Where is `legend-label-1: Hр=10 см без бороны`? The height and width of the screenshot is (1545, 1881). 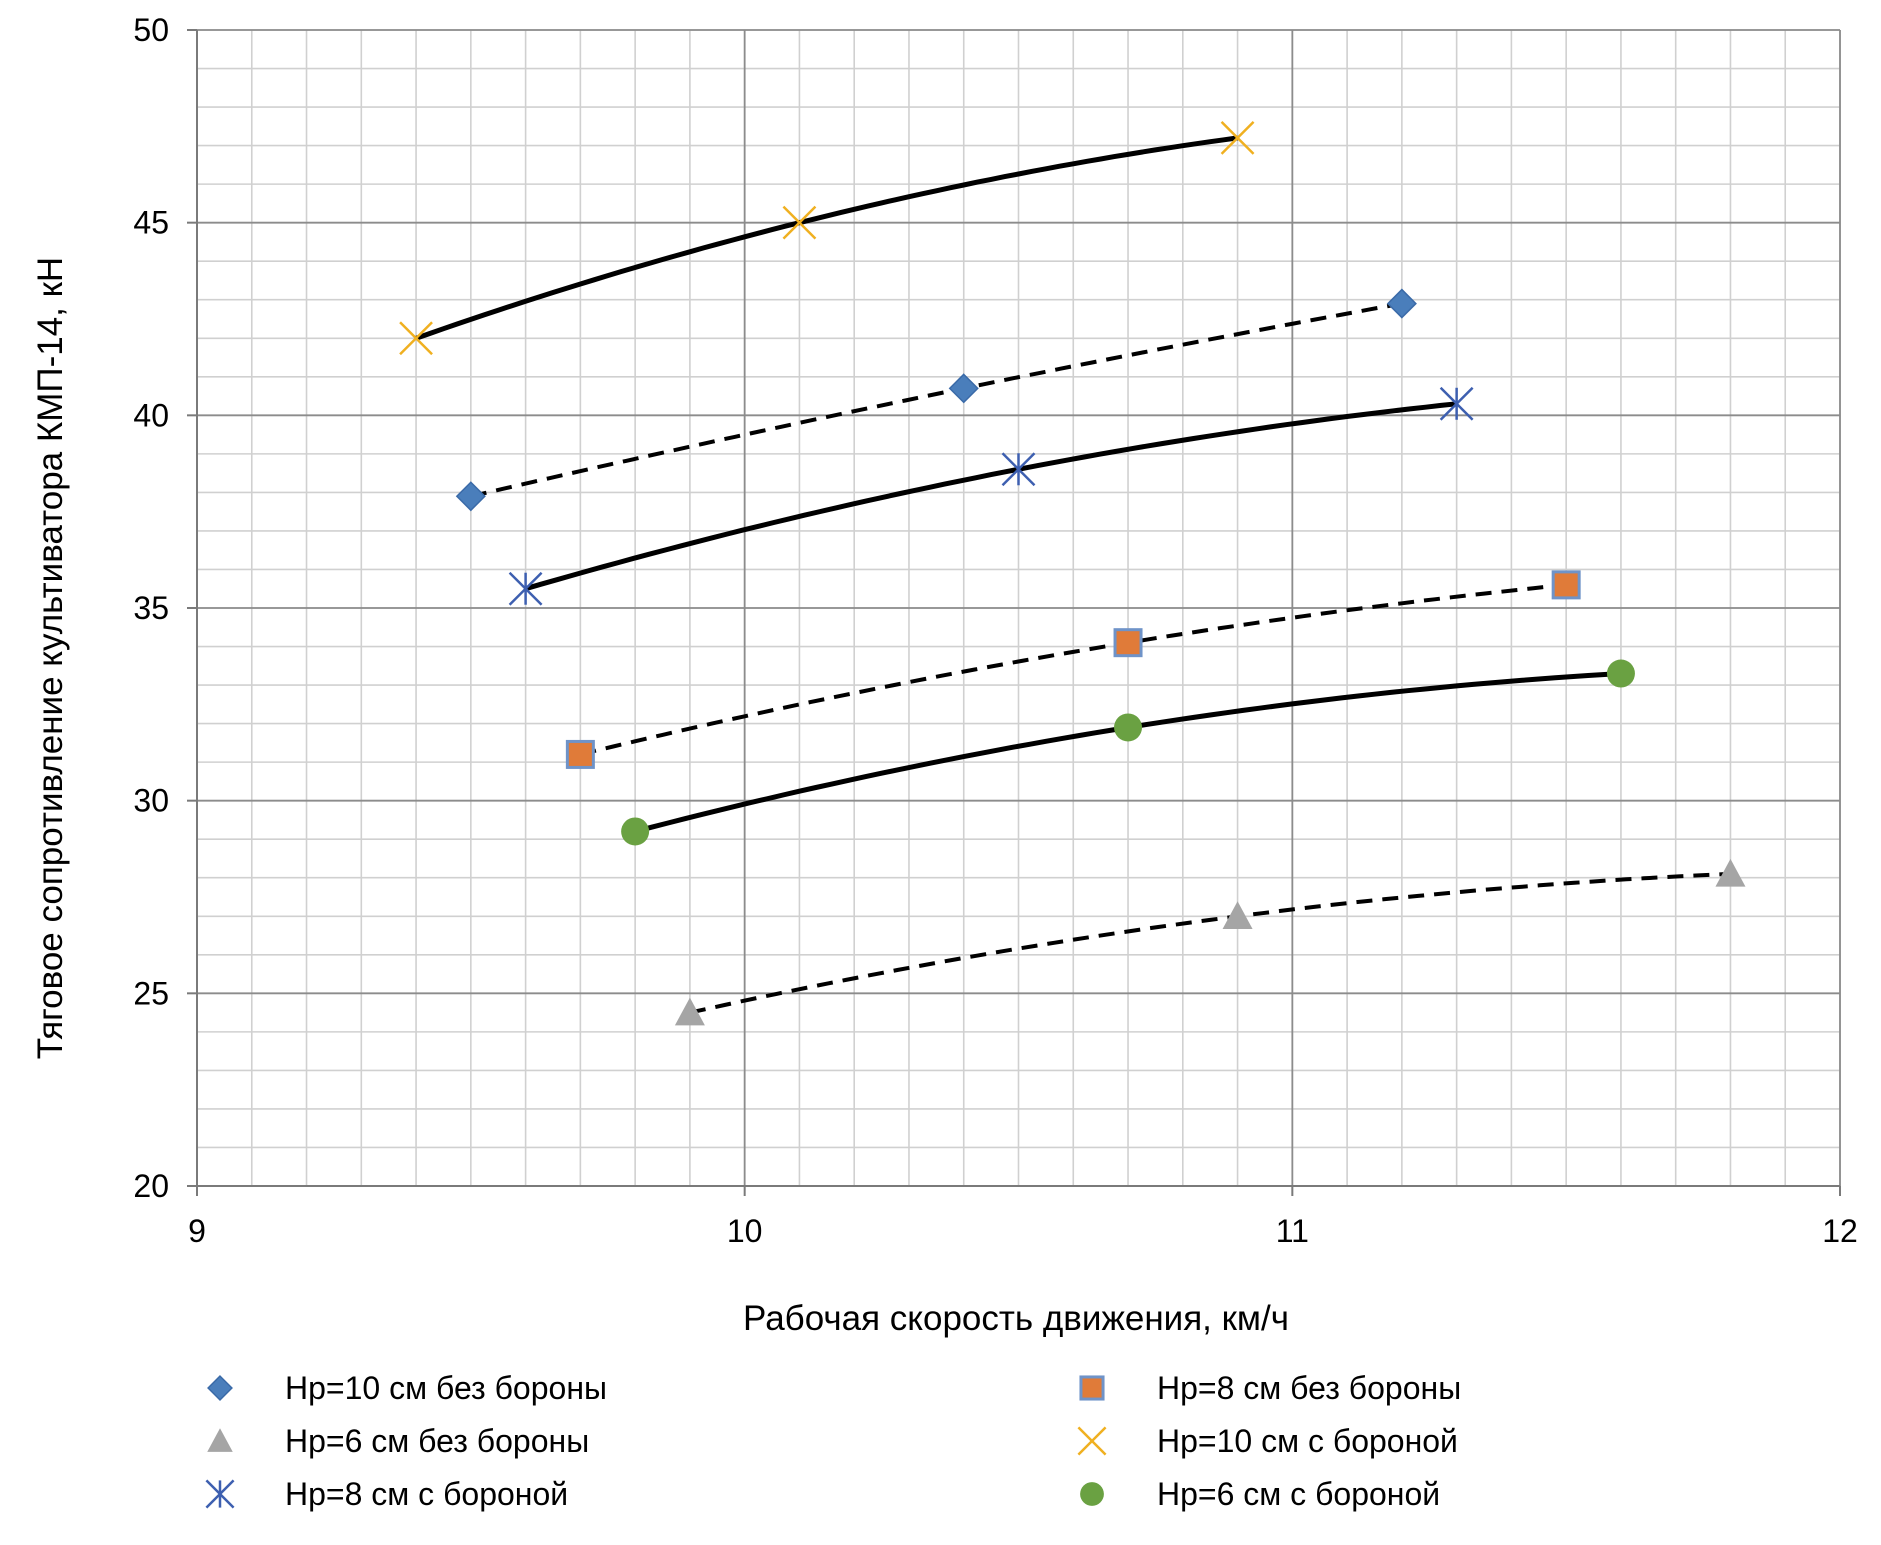
legend-label-1: Hр=10 см без бороны is located at coordinates (446, 1388).